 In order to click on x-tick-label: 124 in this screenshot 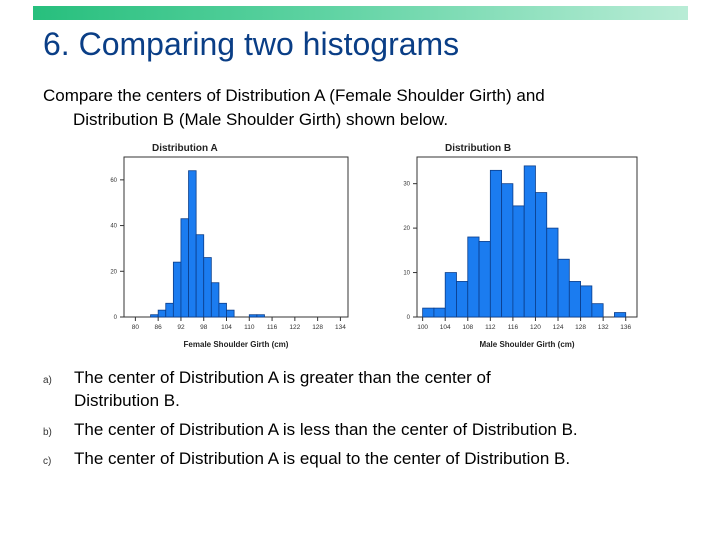, I will do `click(558, 327)`.